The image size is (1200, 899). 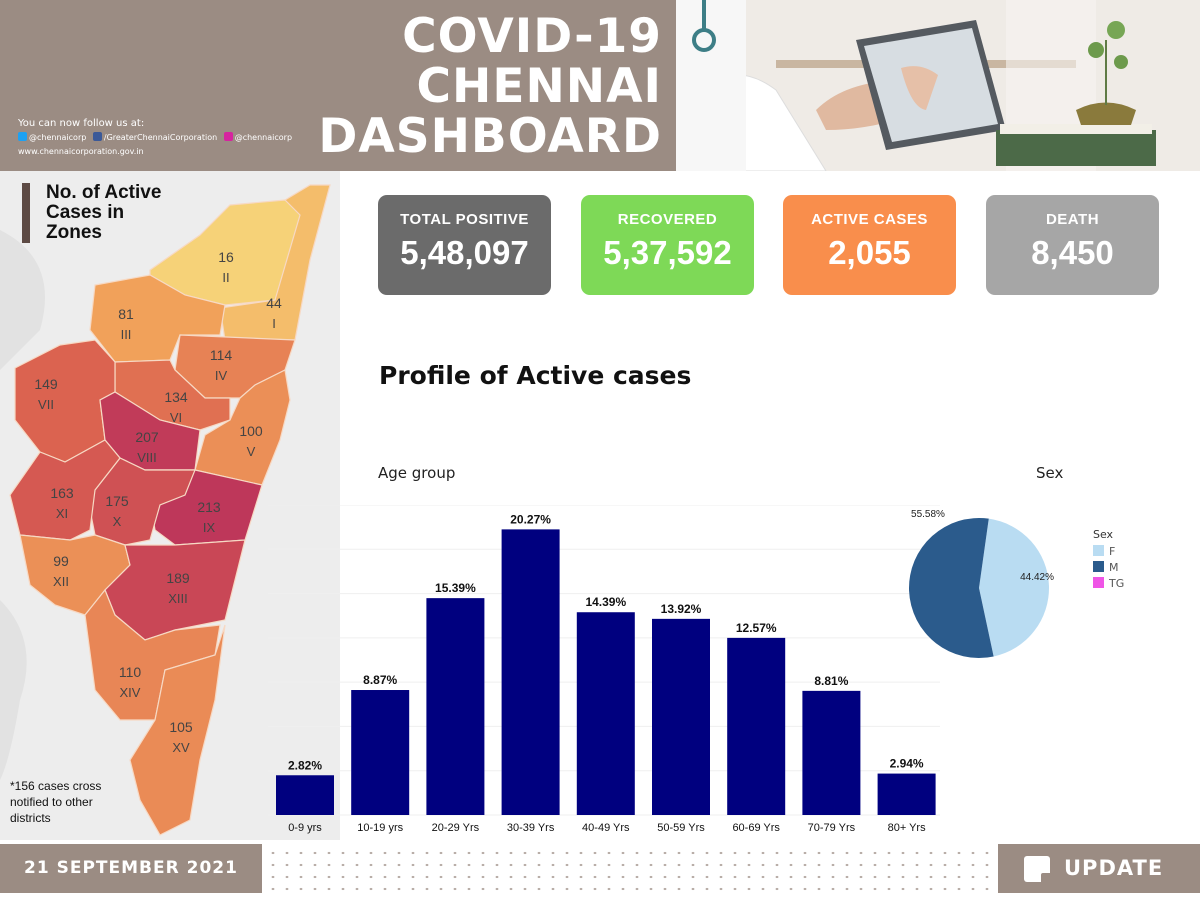 I want to click on zone-xv, so click(x=177, y=730).